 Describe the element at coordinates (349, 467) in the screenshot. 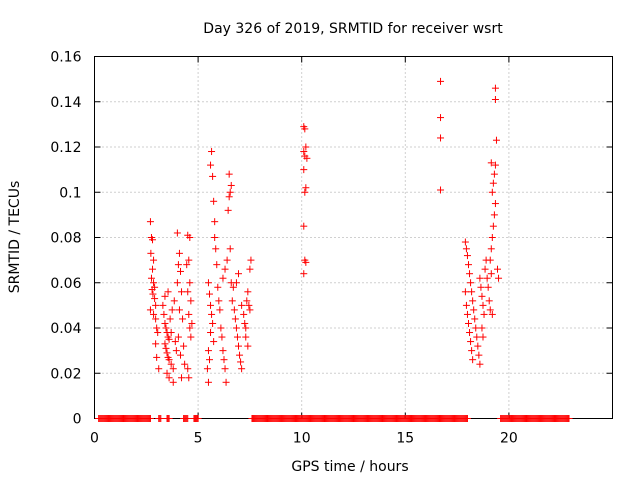

I see `x-axis-label: GPS time / hours` at that location.